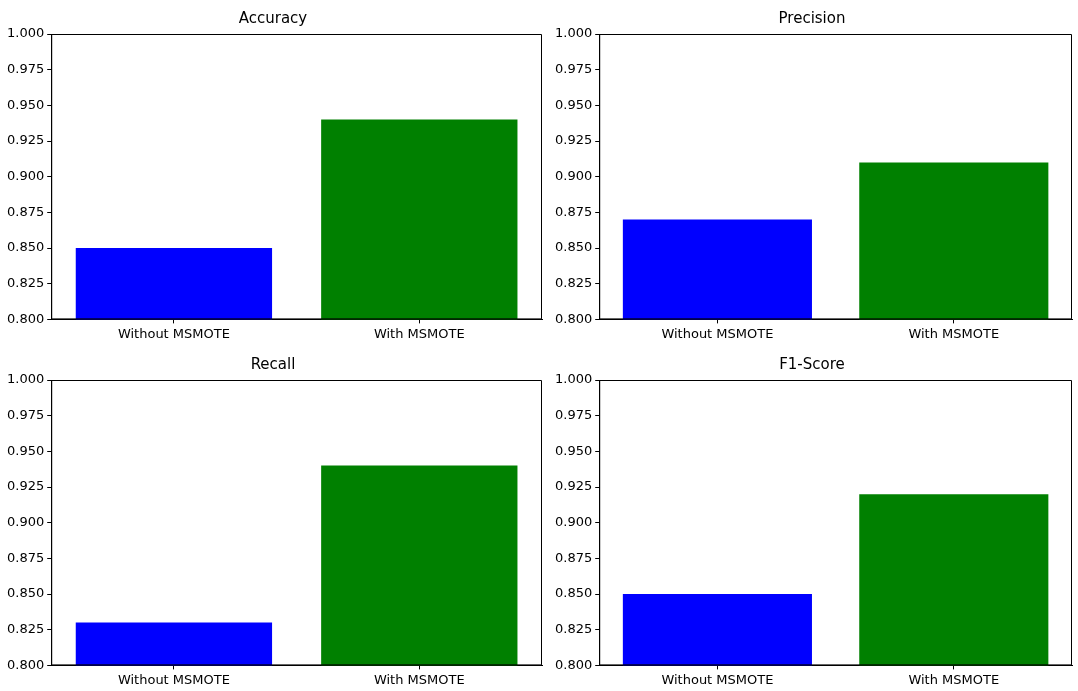  I want to click on chart-title: Precision, so click(812, 17).